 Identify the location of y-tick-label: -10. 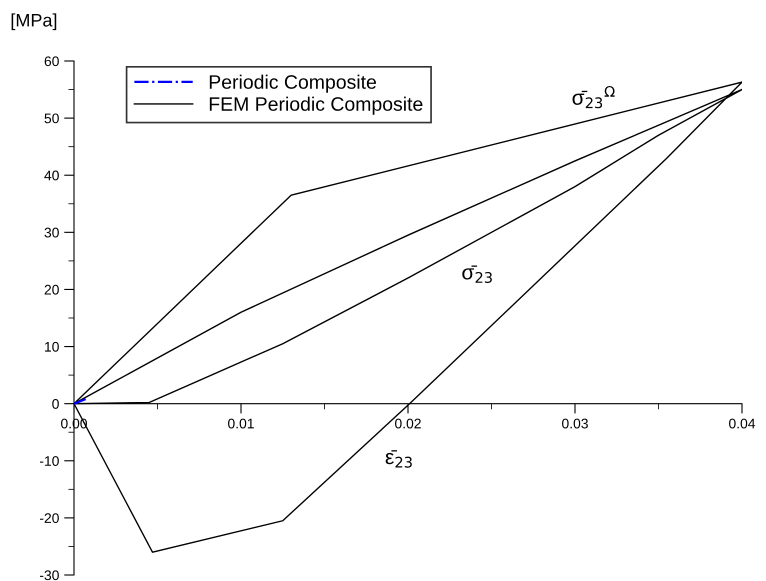
(49, 461).